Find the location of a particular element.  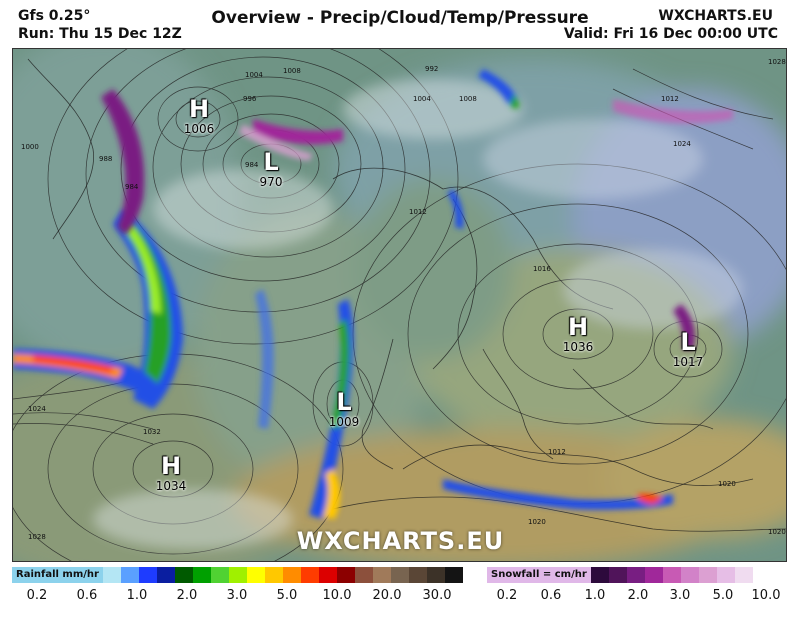

rainfall-tick-labels: 0.2 0.6 1.0 2.0 3.0 5.0 10.0 20.0 30.0 is located at coordinates (240, 597).